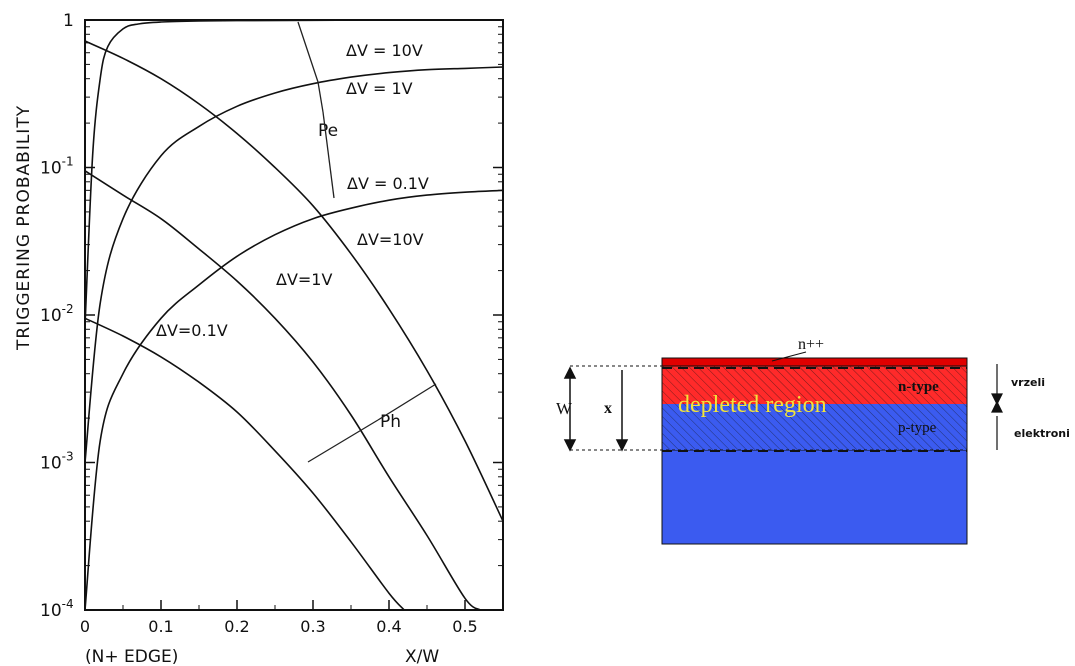 This screenshot has width=1075, height=666. What do you see at coordinates (752, 405) in the screenshot?
I see `depleted-region-label: depleted region` at bounding box center [752, 405].